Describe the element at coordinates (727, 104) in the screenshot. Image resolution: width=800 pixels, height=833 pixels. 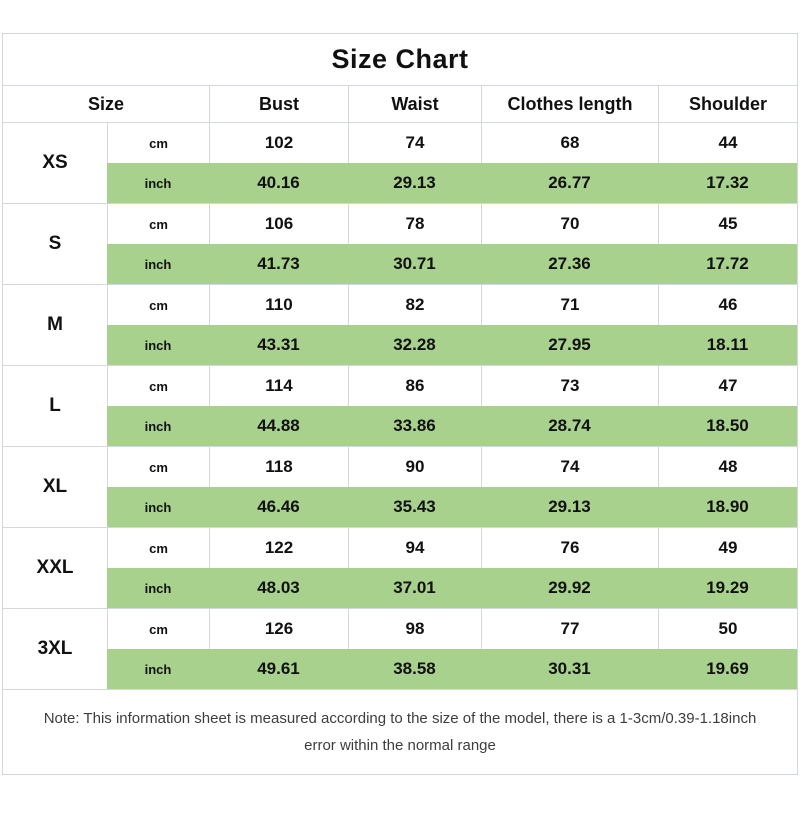
I see `column-header-shoulder: Shoulder` at that location.